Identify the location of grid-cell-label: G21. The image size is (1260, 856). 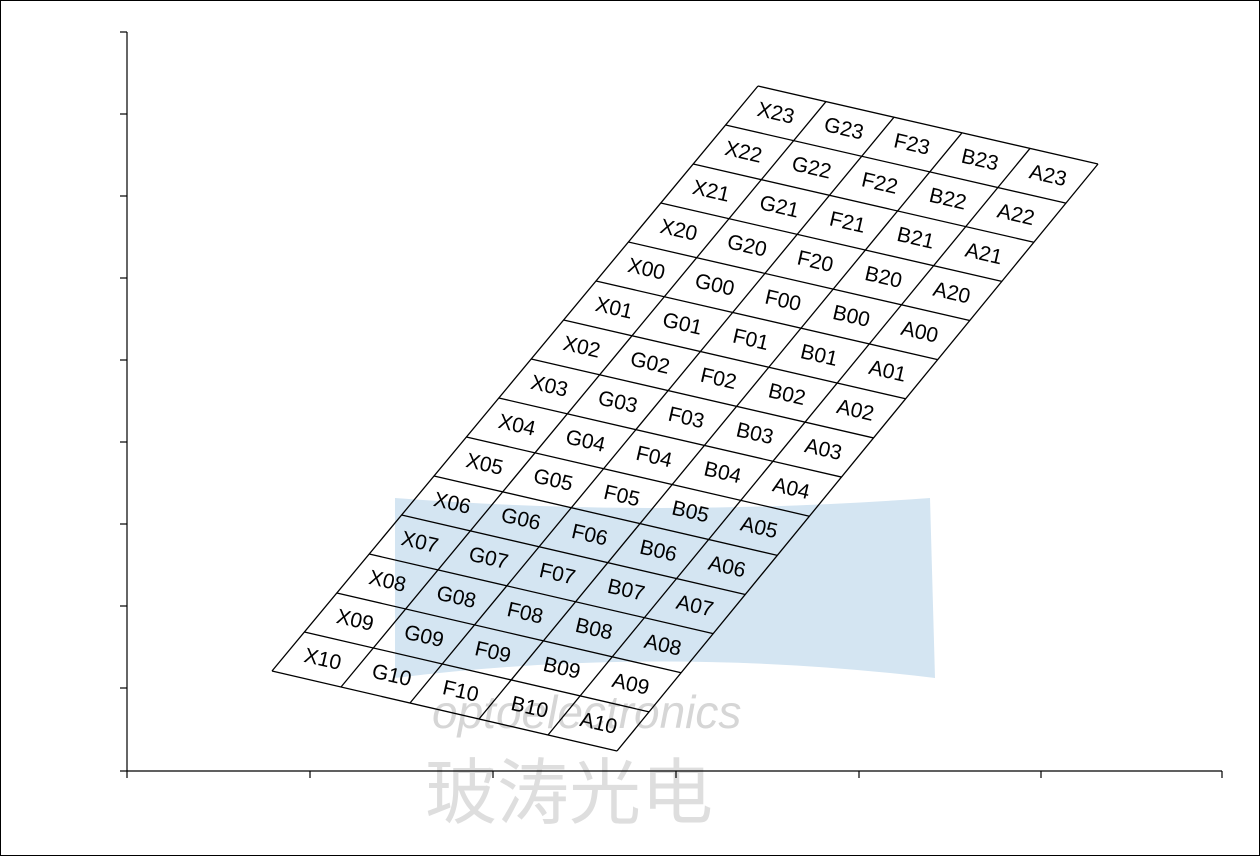
(779, 206).